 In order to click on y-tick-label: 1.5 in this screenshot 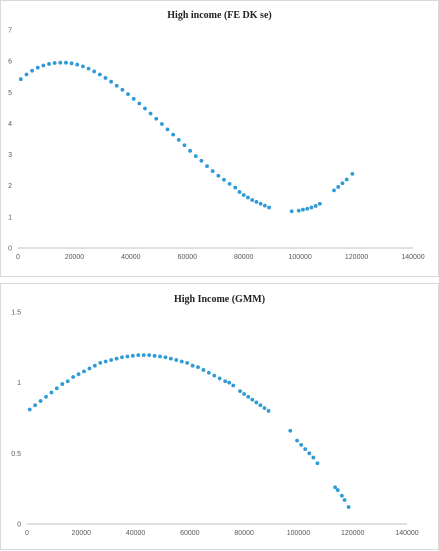, I will do `click(16, 313)`.